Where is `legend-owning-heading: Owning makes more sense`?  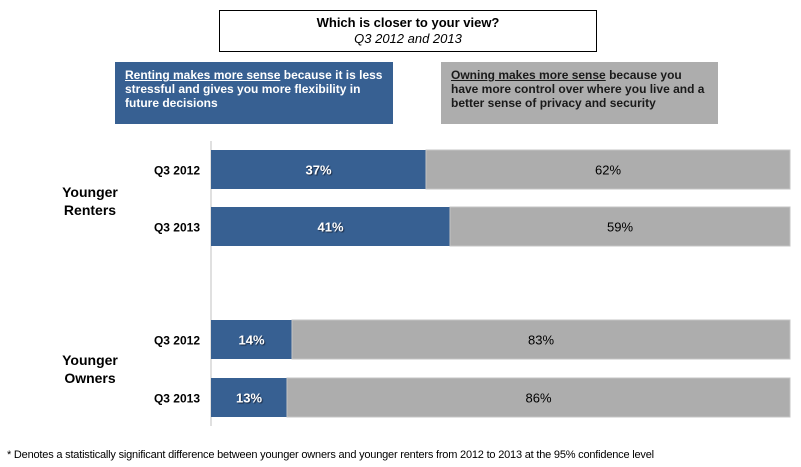
legend-owning-heading: Owning makes more sense is located at coordinates (528, 75).